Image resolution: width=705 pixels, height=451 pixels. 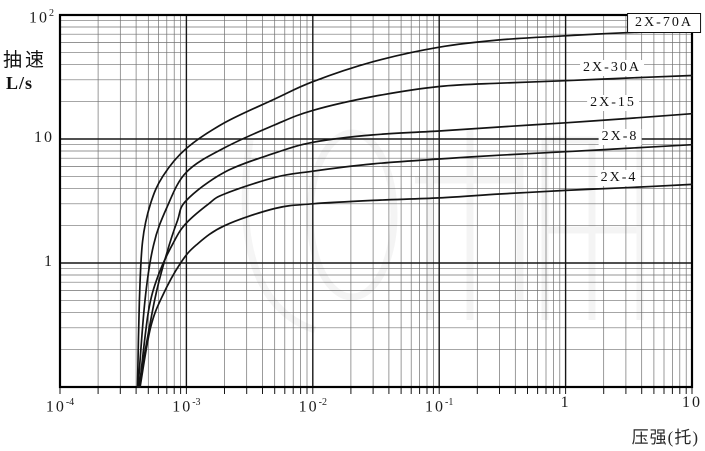 I want to click on curve-label-2x-4: 2X-4, so click(x=619, y=178).